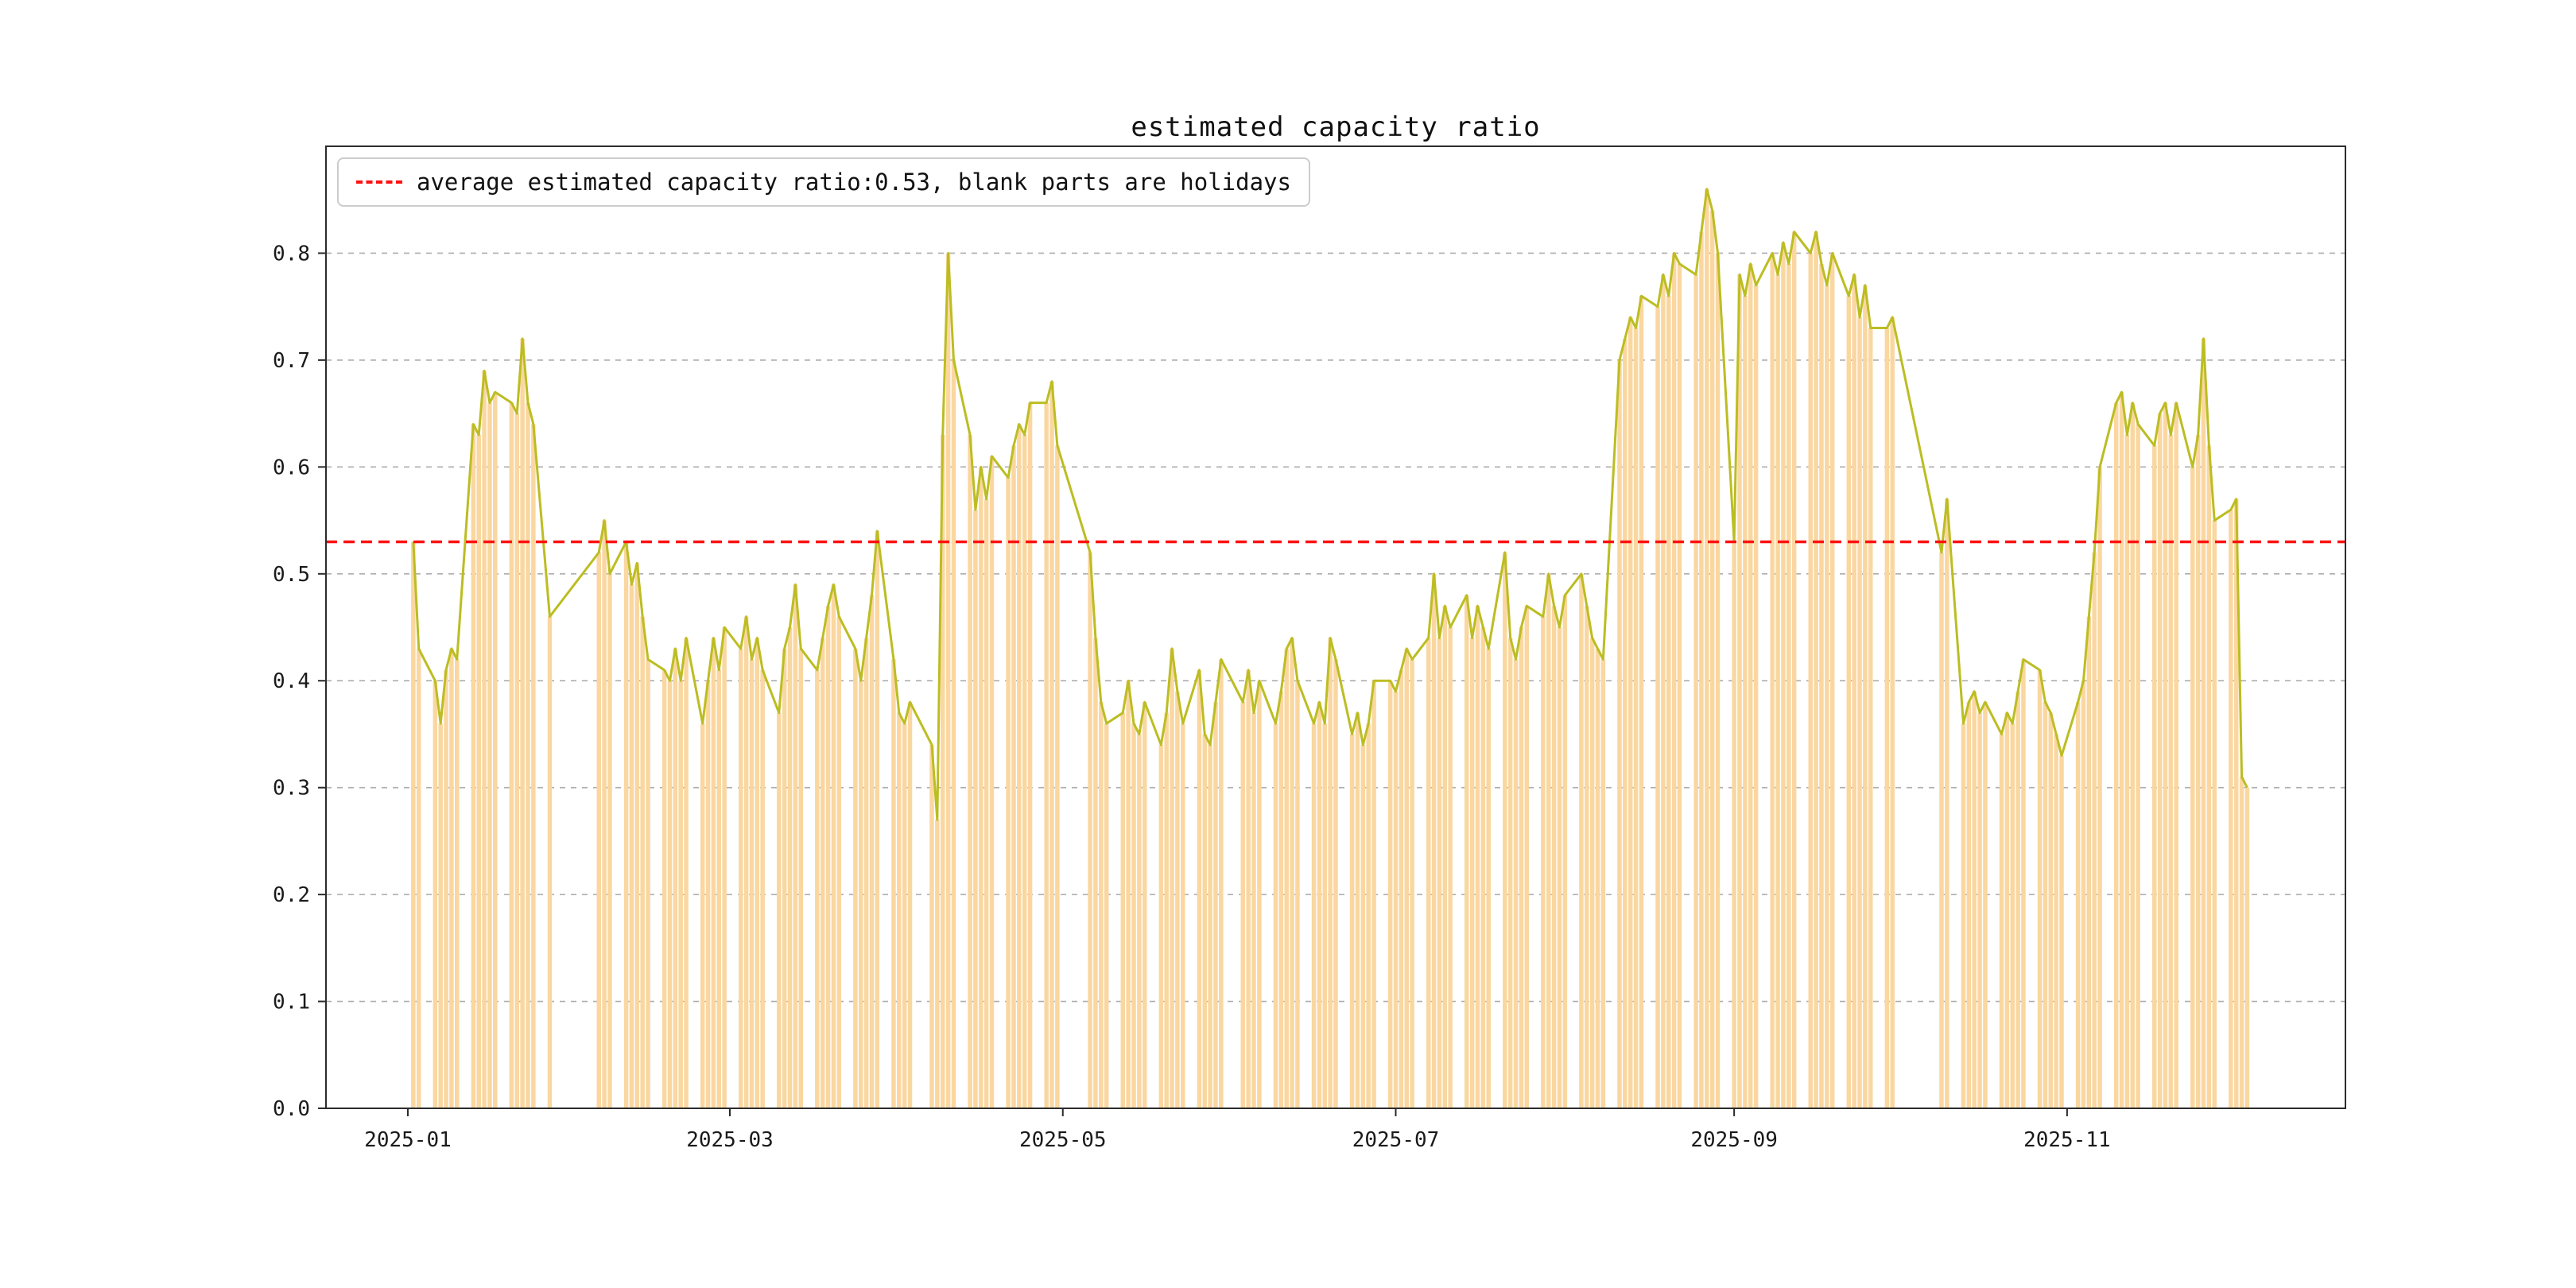  I want to click on average-line-legend-swatch, so click(379, 182).